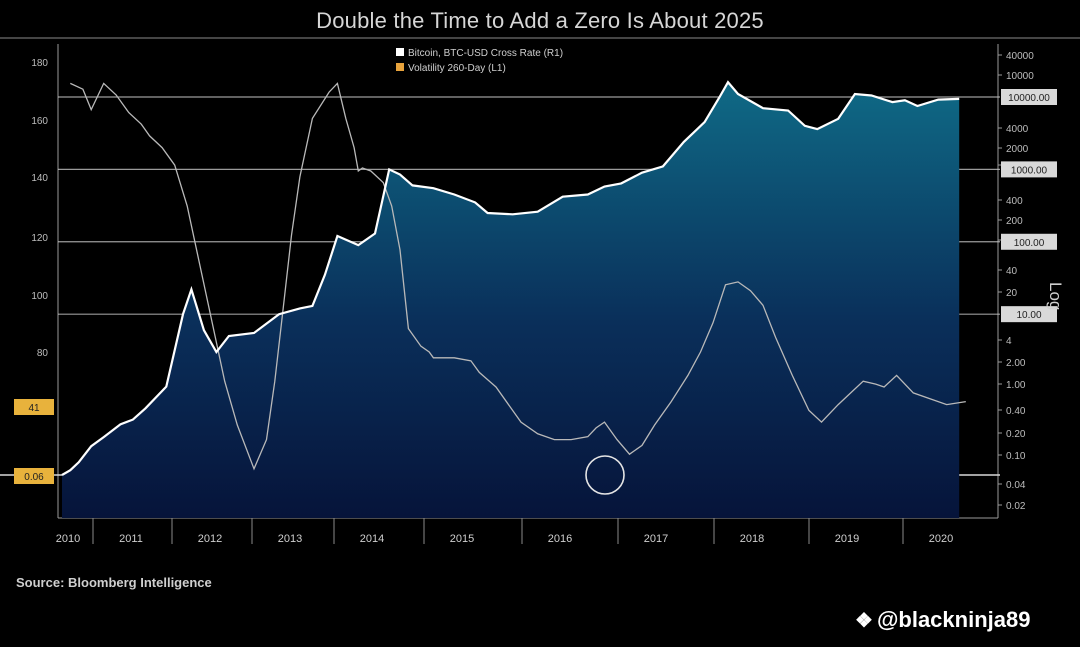 The width and height of the screenshot is (1080, 647). I want to click on left-tick-label: 180, so click(39, 63).